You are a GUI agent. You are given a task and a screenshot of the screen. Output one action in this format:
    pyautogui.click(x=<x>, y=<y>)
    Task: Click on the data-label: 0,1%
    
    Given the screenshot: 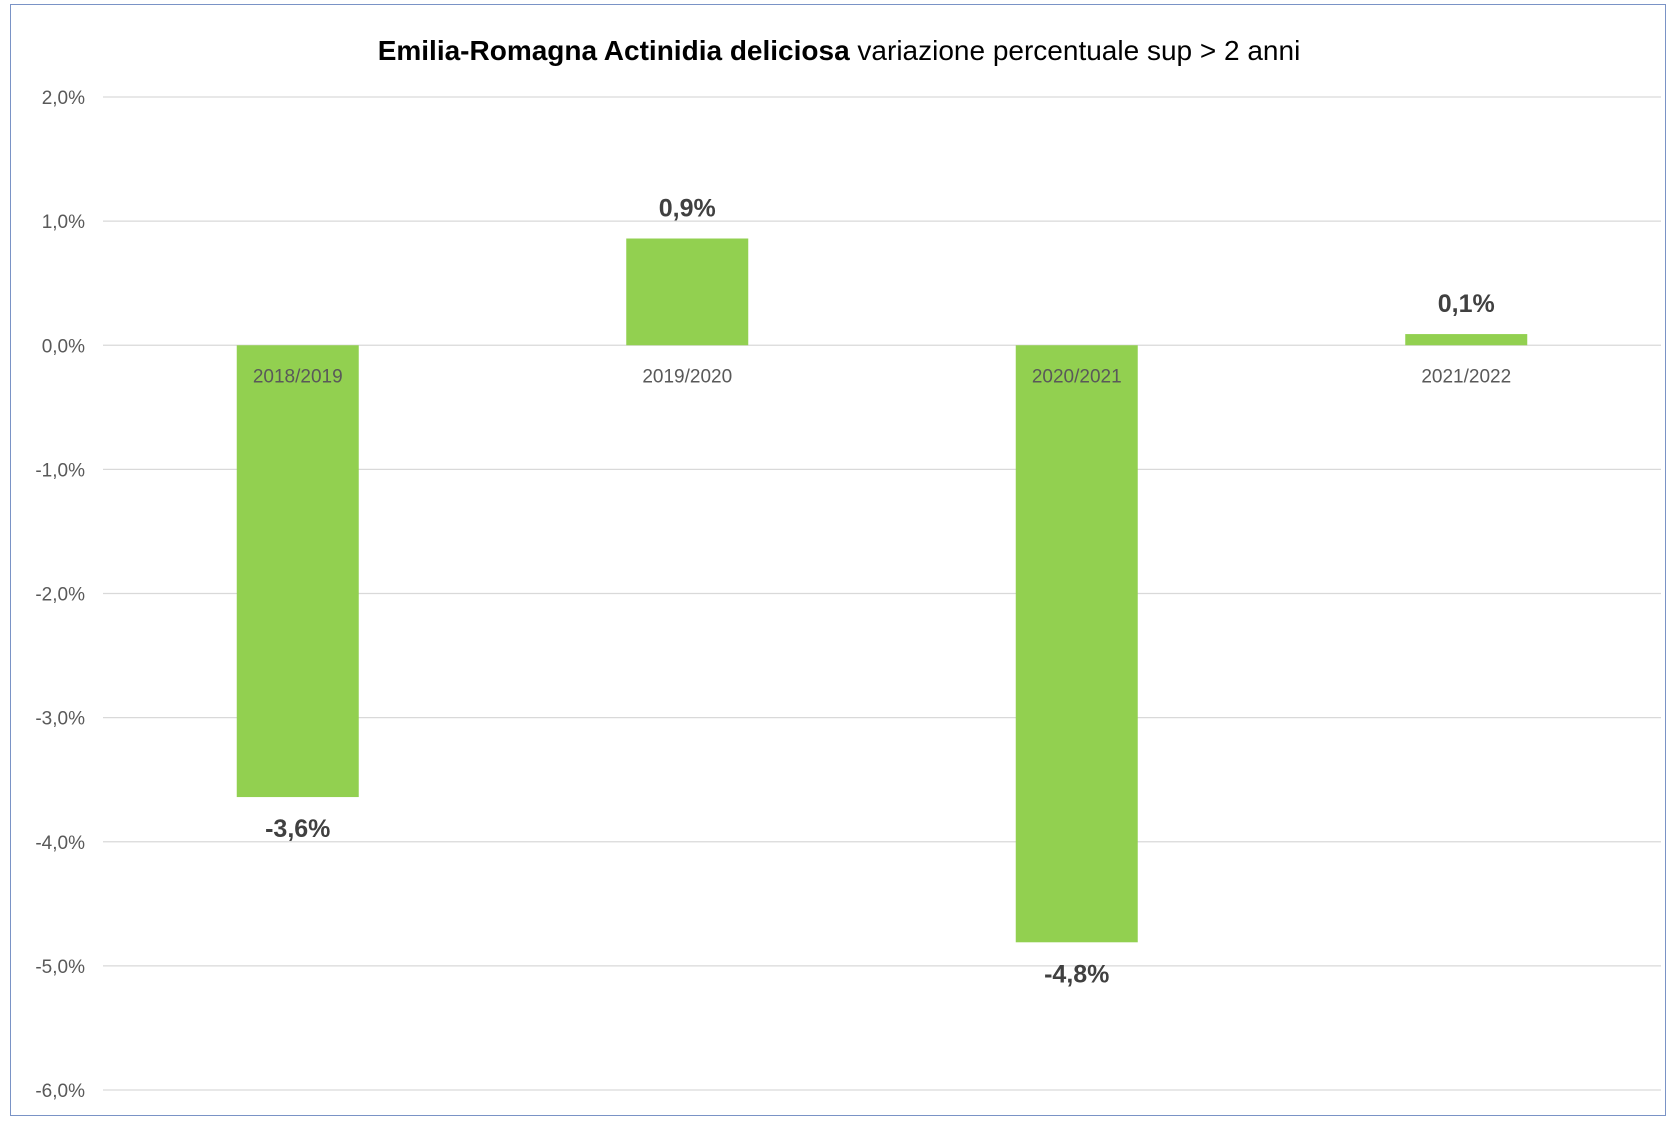 What is the action you would take?
    pyautogui.click(x=1466, y=304)
    